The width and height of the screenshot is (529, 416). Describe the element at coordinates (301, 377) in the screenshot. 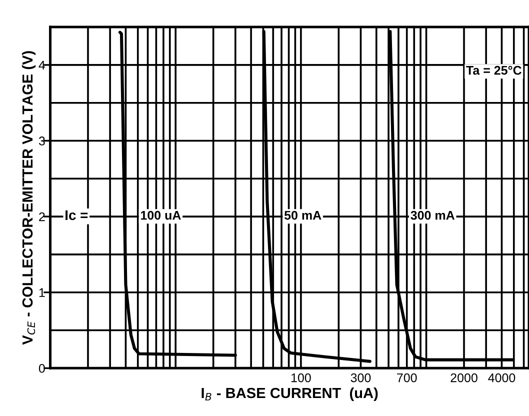

I see `x-tick-label: 100` at that location.